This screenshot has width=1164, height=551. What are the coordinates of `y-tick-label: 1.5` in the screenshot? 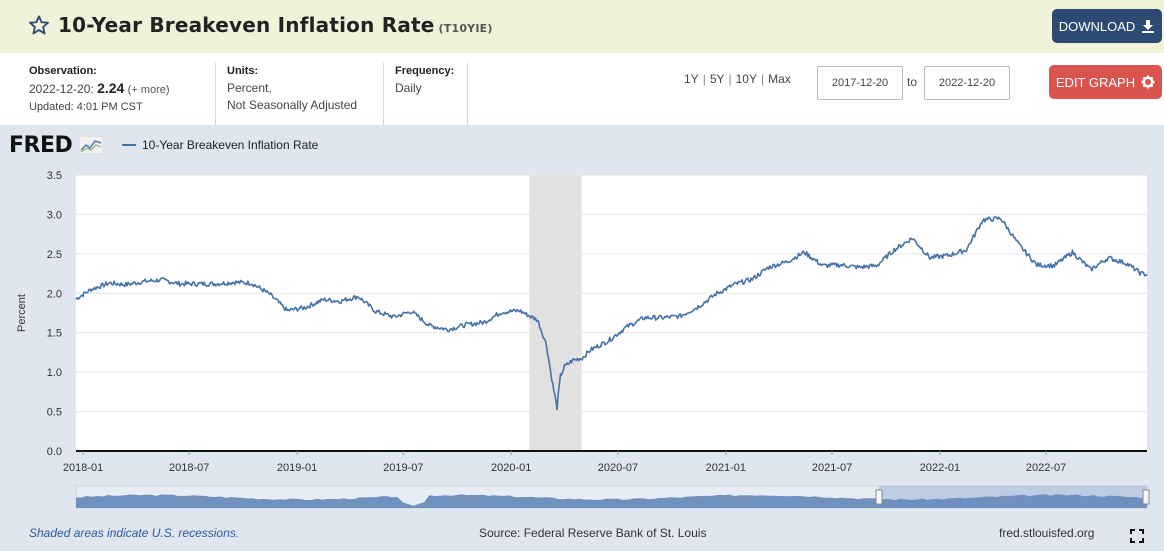 It's located at (54, 334).